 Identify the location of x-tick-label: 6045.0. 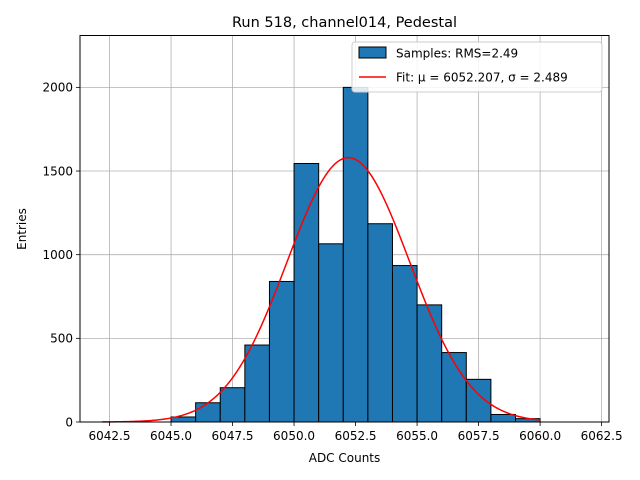
(171, 436).